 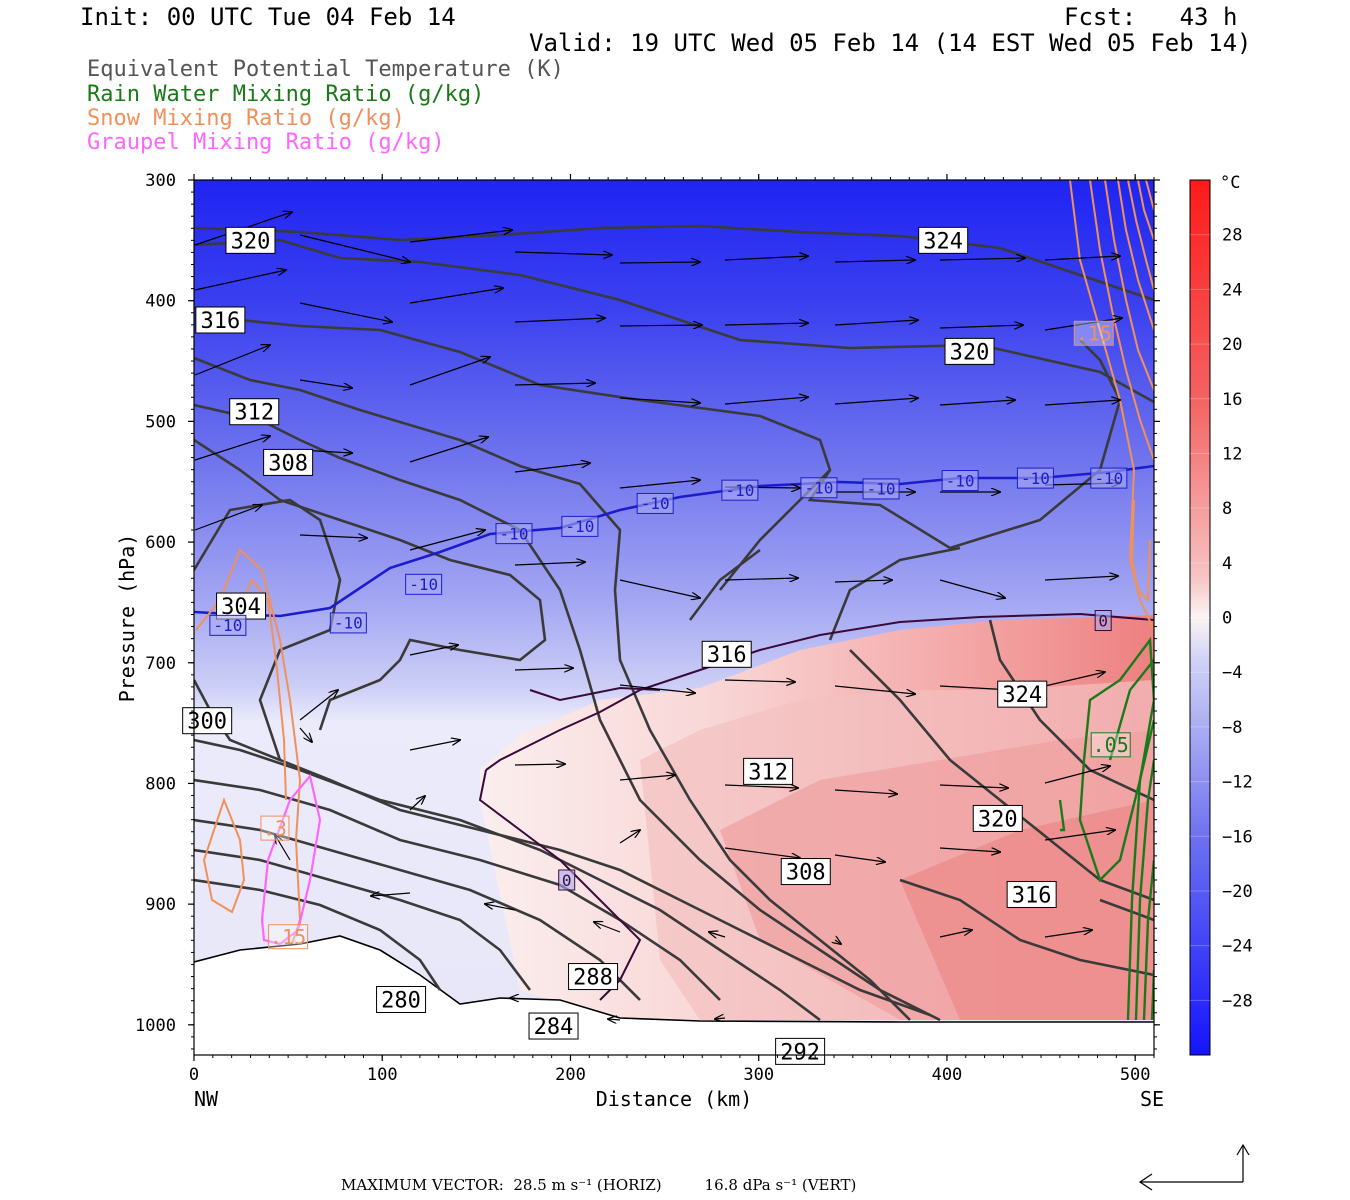 What do you see at coordinates (593, 977) in the screenshot?
I see `theta-e-label: 288` at bounding box center [593, 977].